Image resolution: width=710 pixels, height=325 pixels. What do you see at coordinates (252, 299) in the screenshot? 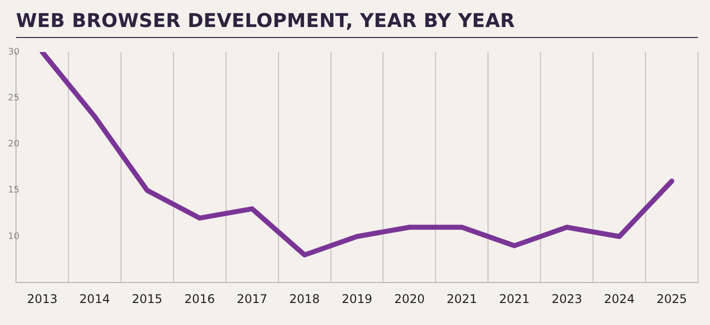
I see `x-tick-label: 2017` at bounding box center [252, 299].